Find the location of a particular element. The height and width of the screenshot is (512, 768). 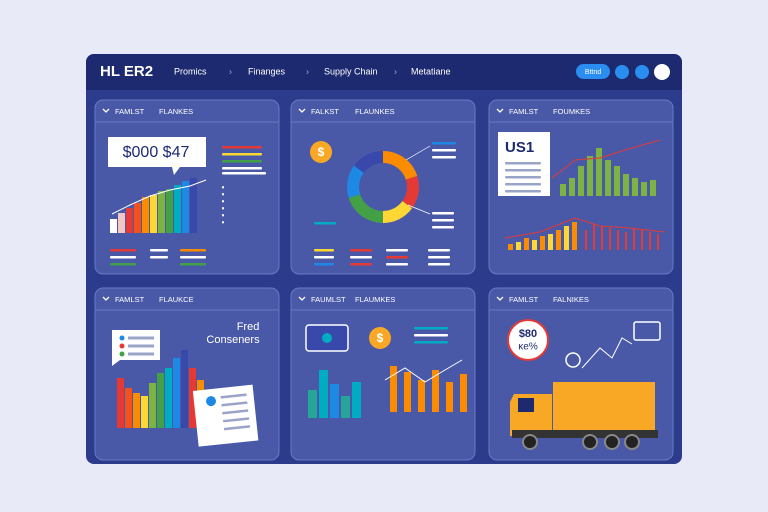

coin-icon is located at coordinates (380, 338).